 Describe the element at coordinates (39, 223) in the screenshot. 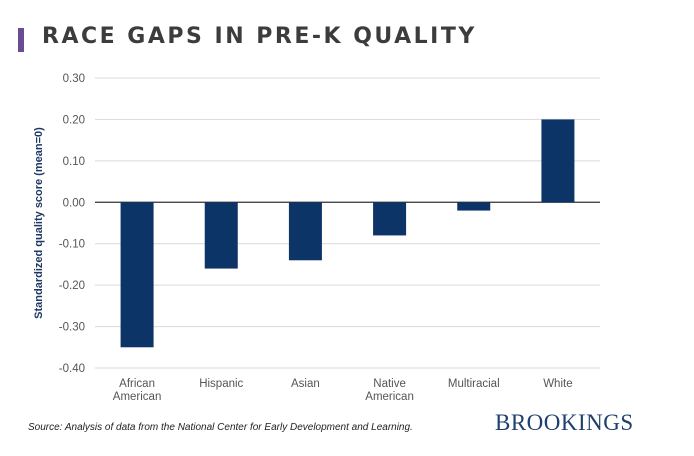

I see `y-axis-label: Standardized quality score (mean=0)` at that location.